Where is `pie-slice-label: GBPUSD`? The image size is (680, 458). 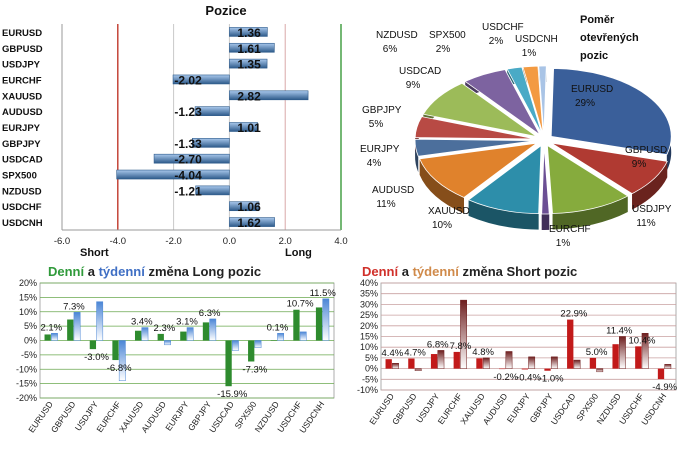 pie-slice-label: GBPUSD is located at coordinates (646, 150).